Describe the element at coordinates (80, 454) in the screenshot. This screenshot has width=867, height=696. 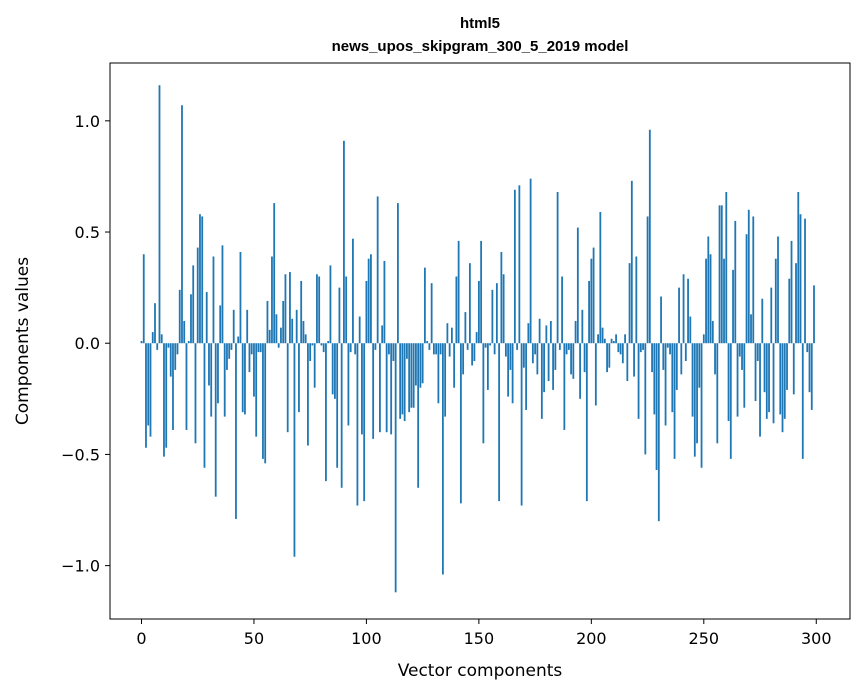
I see `y-tick-label: −0.5` at that location.